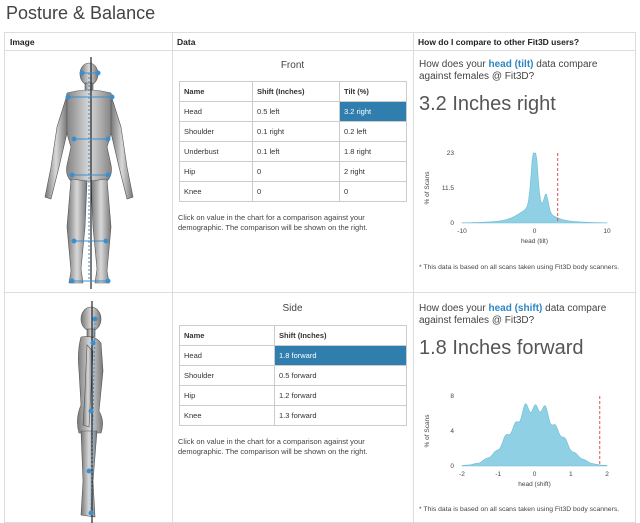 This screenshot has width=640, height=523. Describe the element at coordinates (534, 484) in the screenshot. I see `x-axis-label: head (shift)` at that location.